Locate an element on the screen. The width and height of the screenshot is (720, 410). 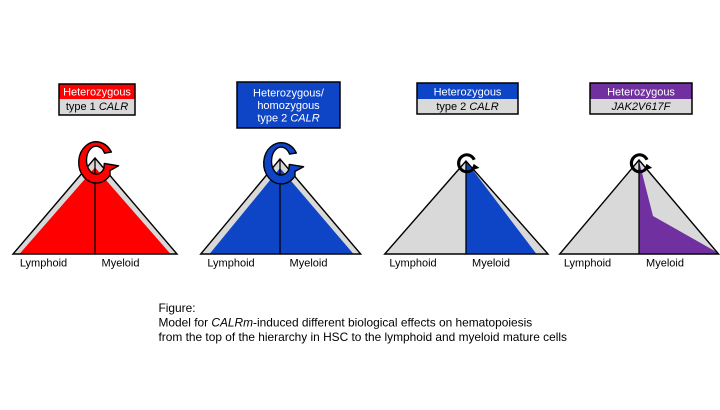
svg-text: type 1 CALR is located at coordinates (97, 107).